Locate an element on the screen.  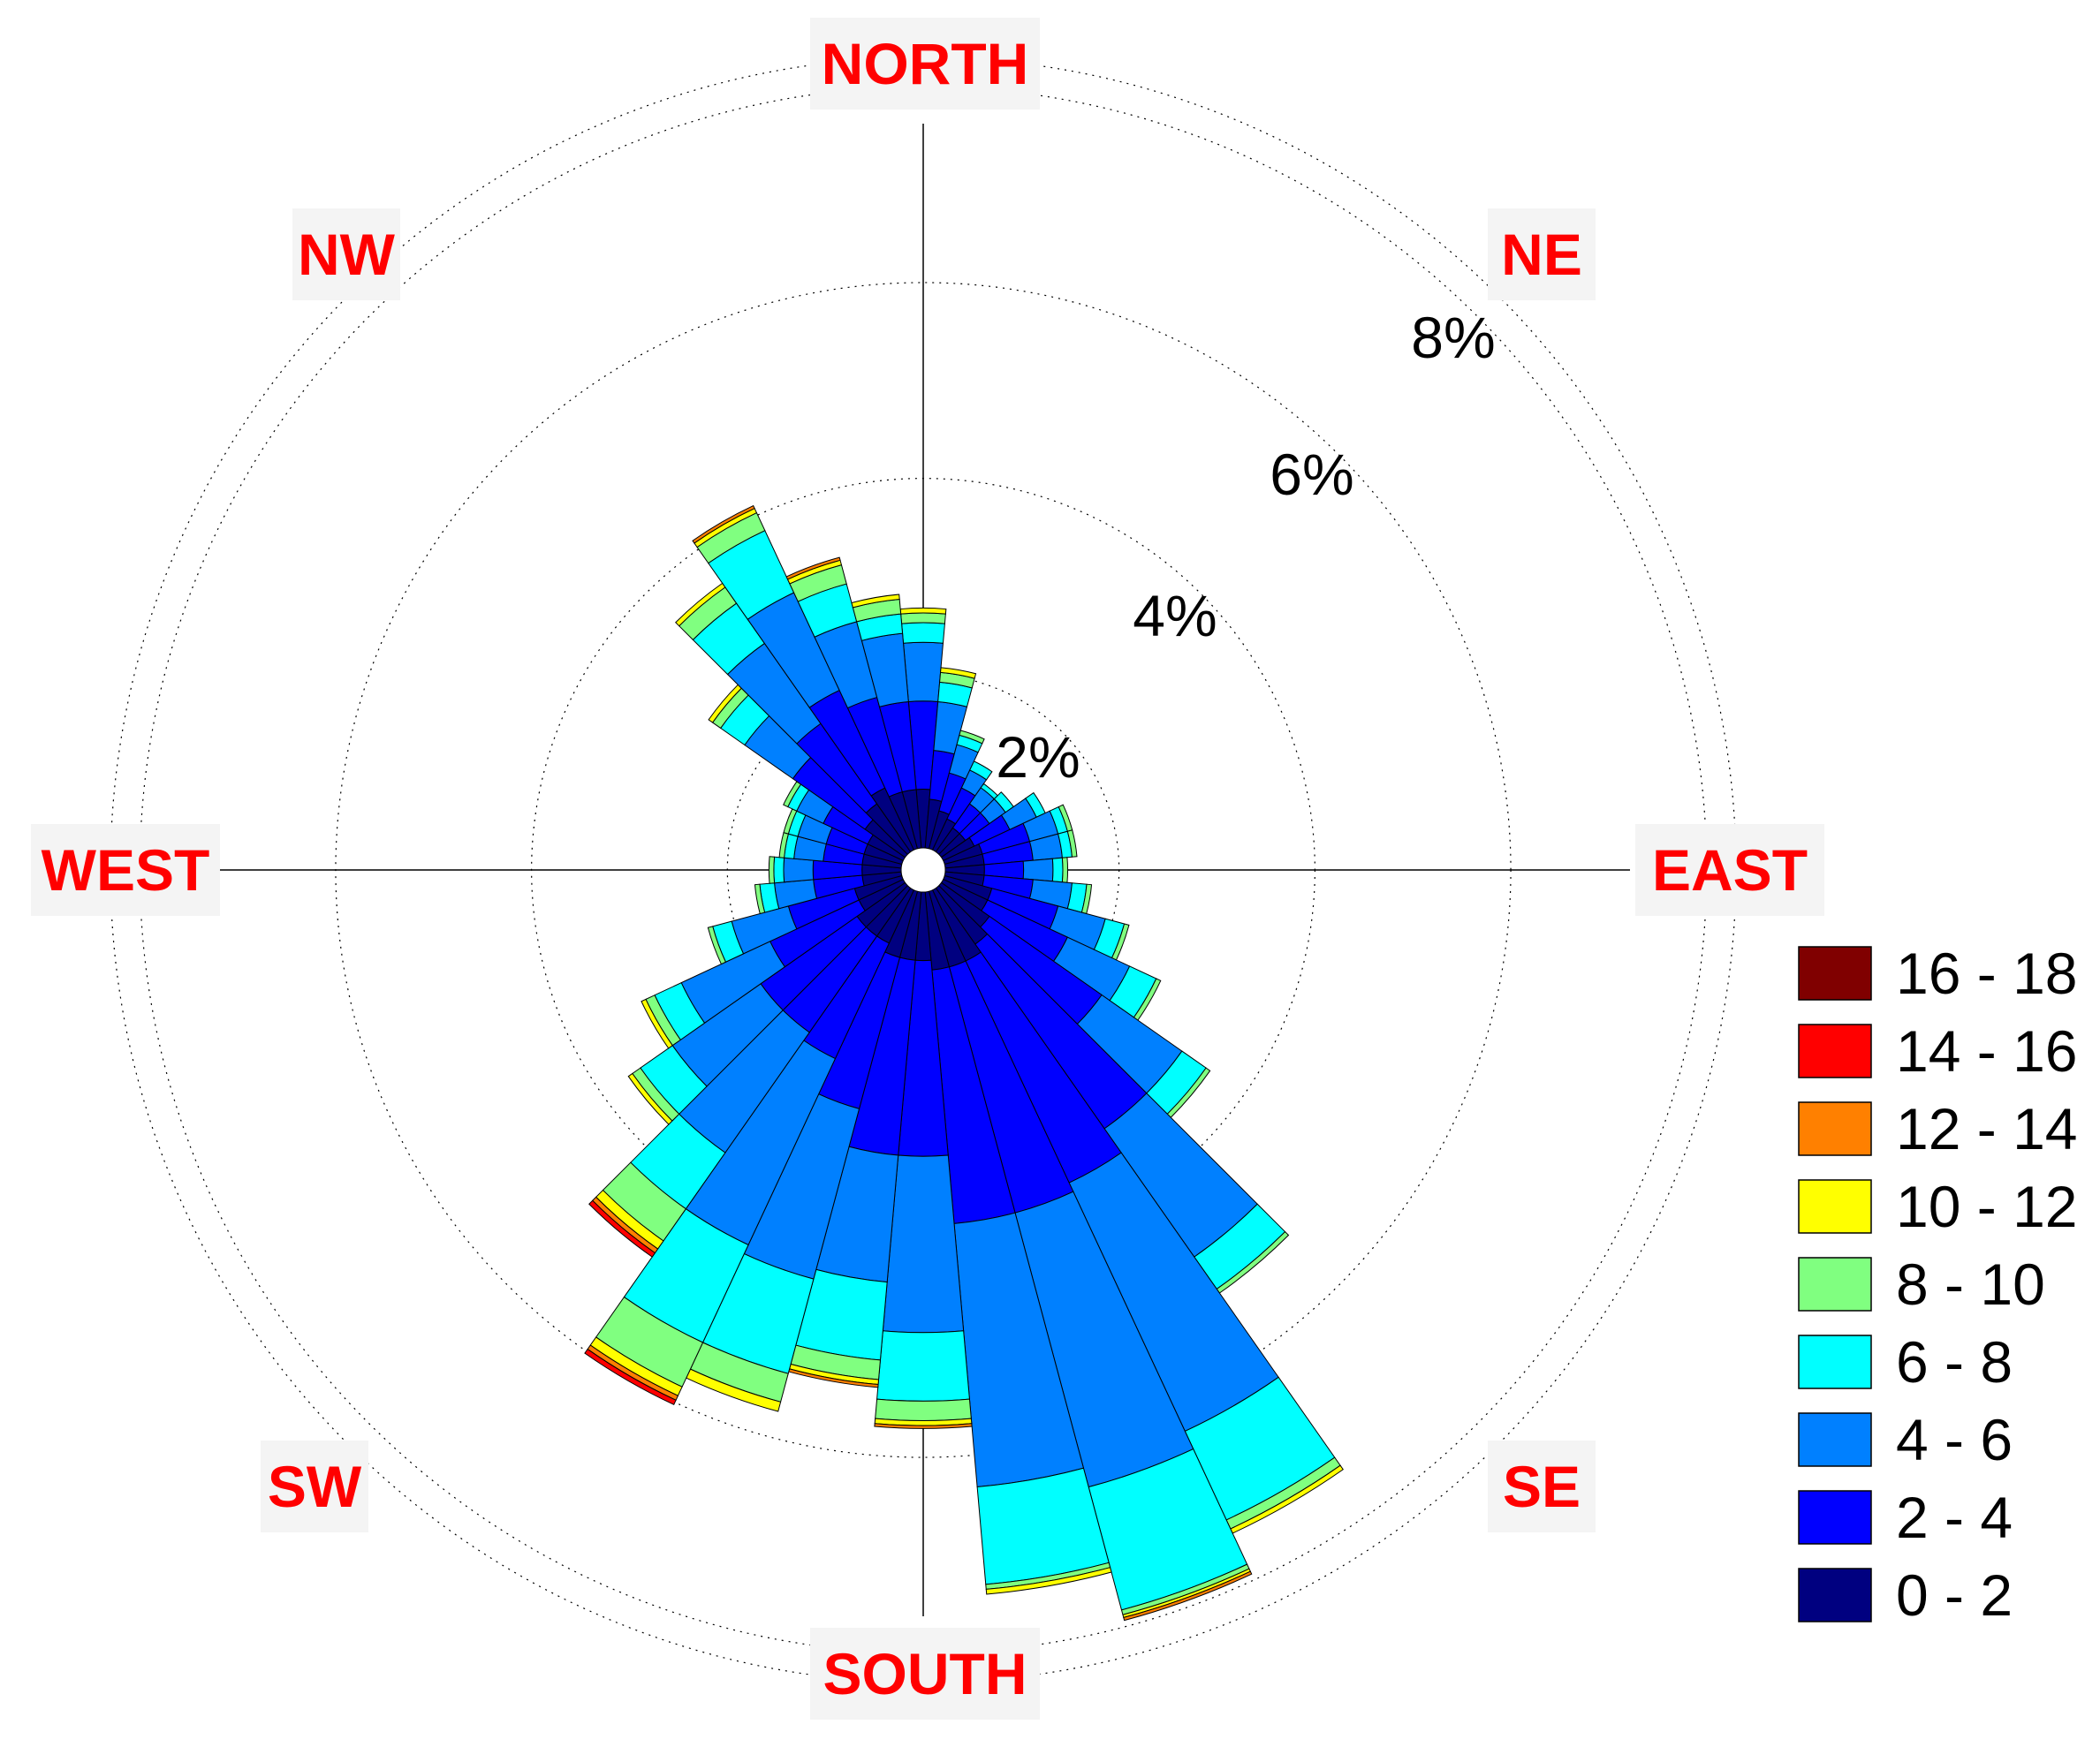
direction-box-nw is located at coordinates (346, 254).